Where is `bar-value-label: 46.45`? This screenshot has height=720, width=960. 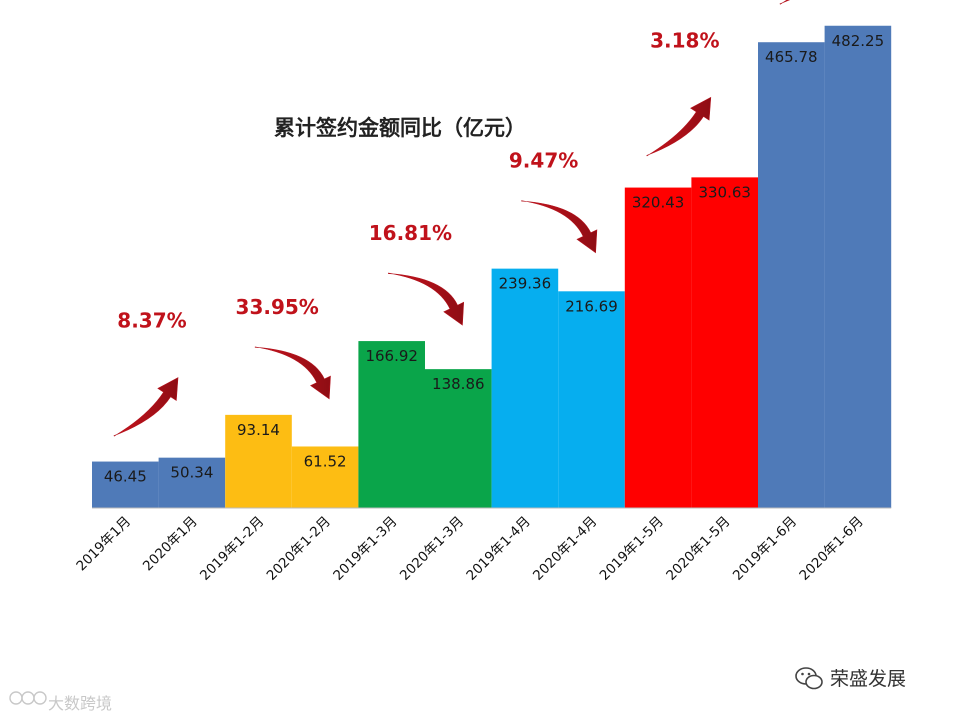 bar-value-label: 46.45 is located at coordinates (125, 477).